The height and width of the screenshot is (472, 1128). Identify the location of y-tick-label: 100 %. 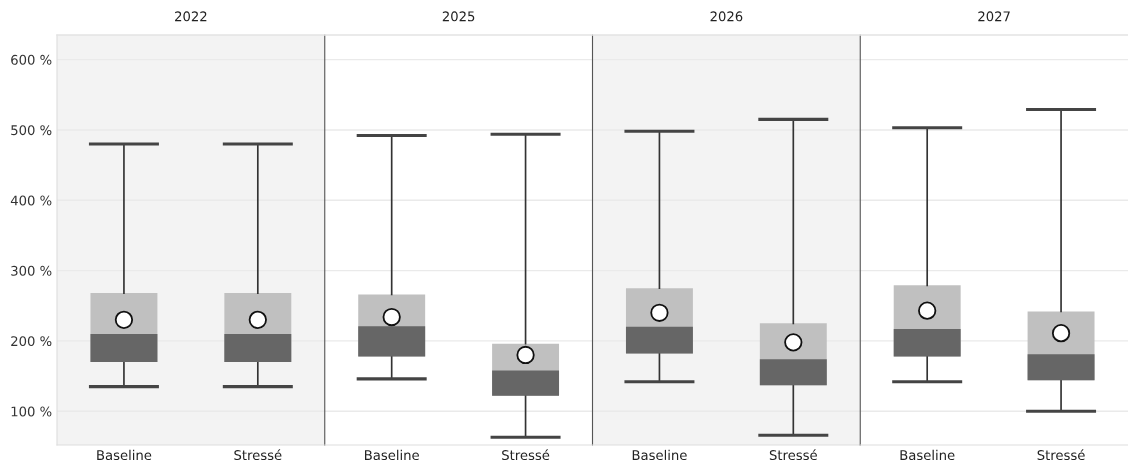
(31, 411).